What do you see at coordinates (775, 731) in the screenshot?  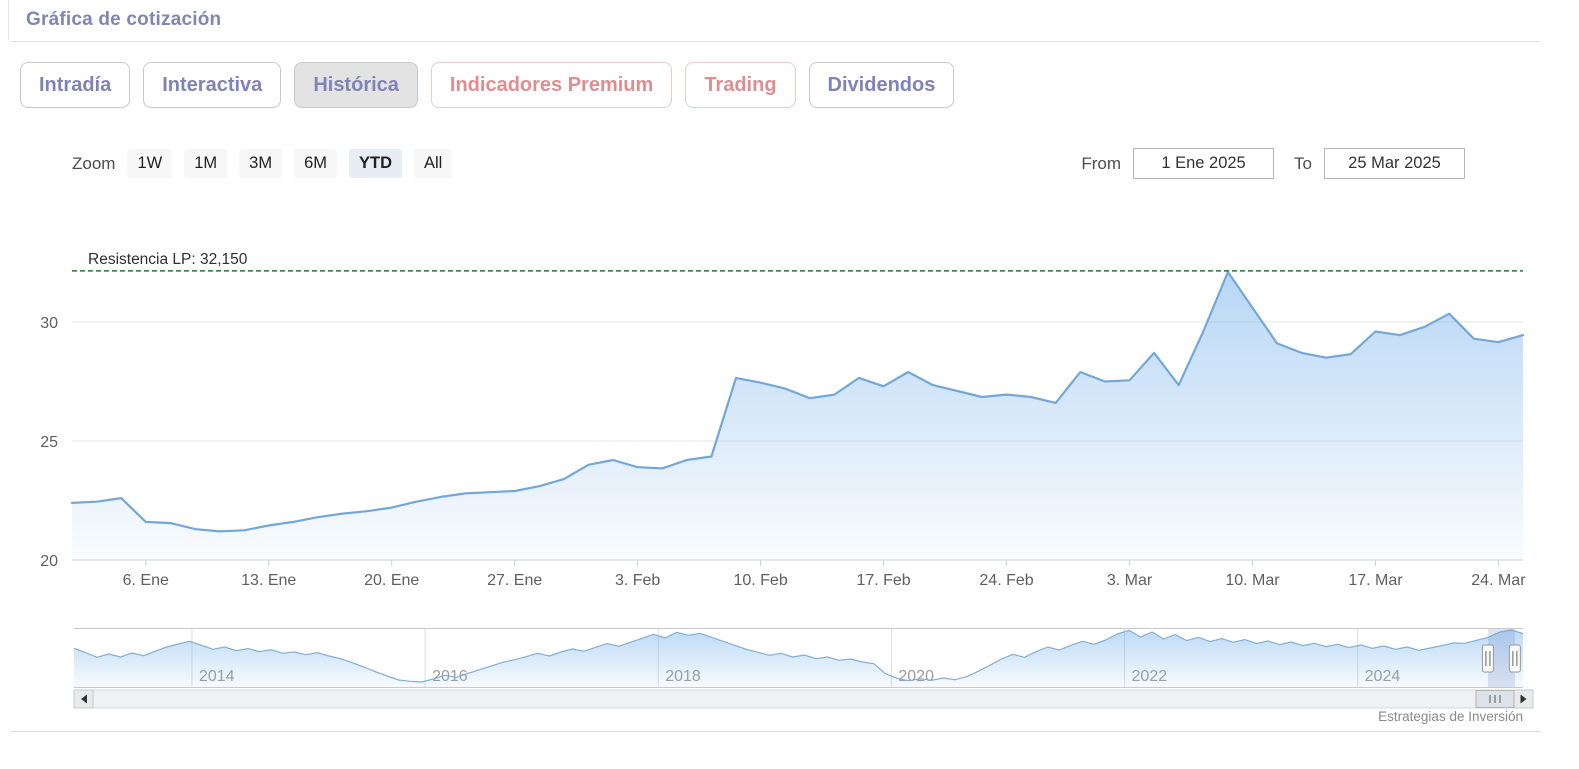 I see `bottom-divider` at bounding box center [775, 731].